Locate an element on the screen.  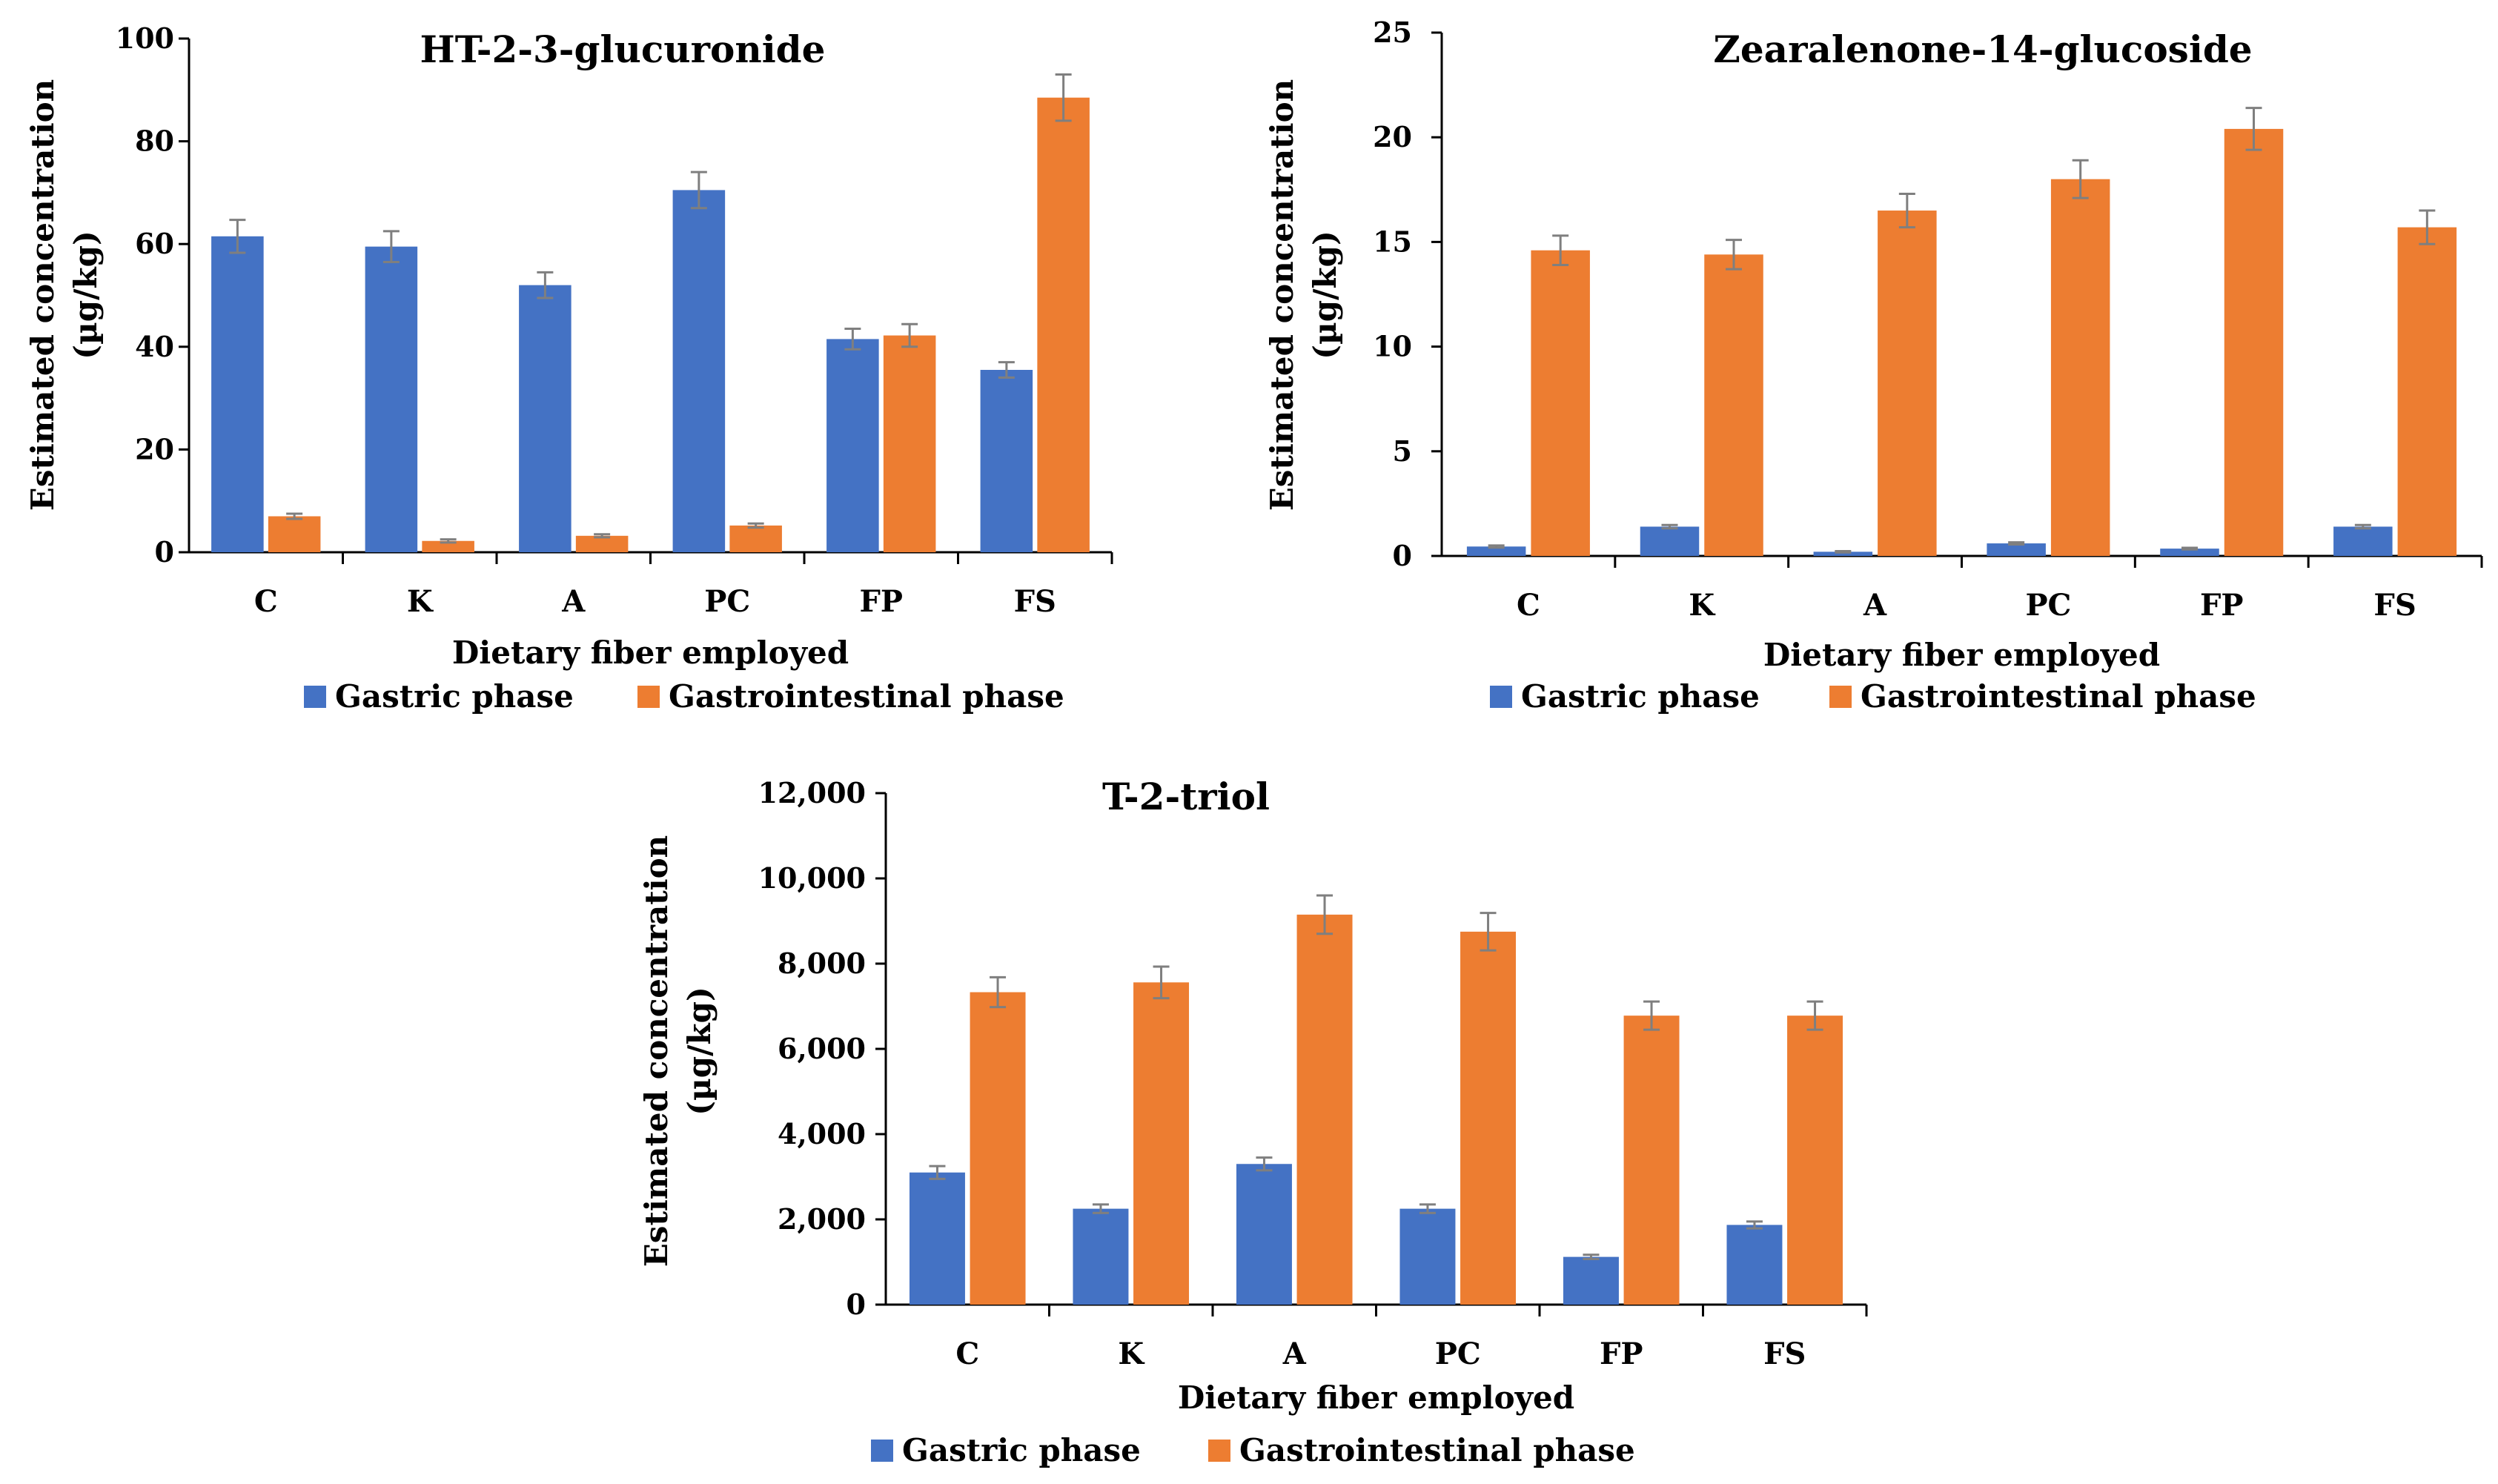
y-tick-label: 12,000 is located at coordinates (812, 793).